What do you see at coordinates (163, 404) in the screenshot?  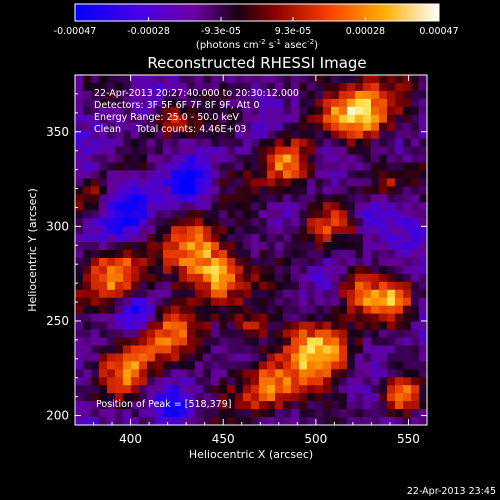 I see `peak-label: Position of Peak = [518,379]` at bounding box center [163, 404].